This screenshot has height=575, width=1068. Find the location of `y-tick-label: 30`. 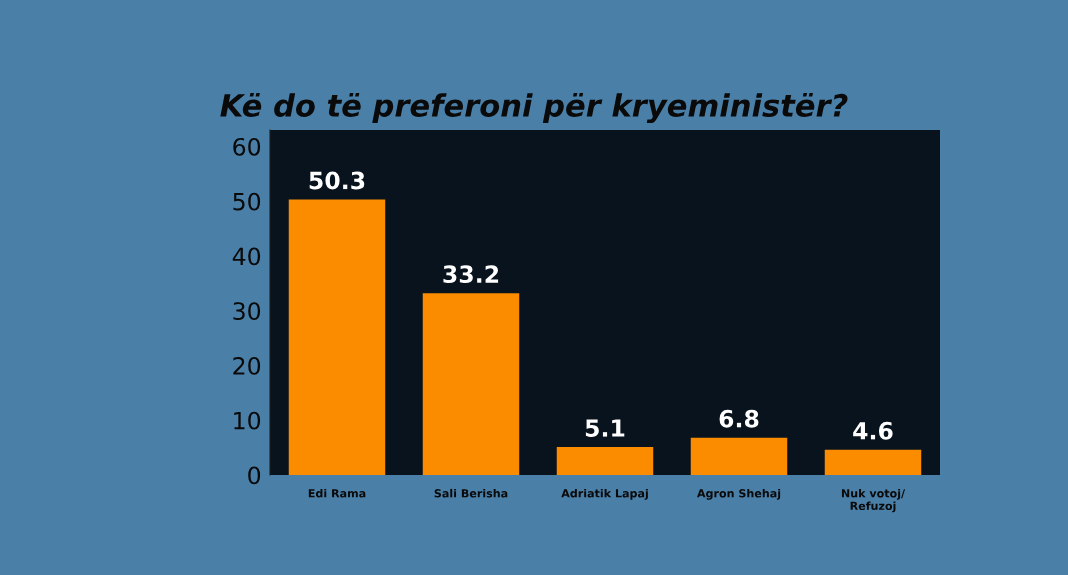

y-tick-label: 30 is located at coordinates (247, 311).